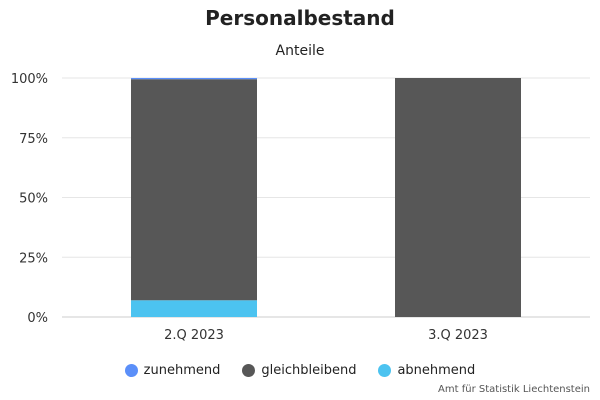 This screenshot has width=600, height=400. Describe the element at coordinates (194, 335) in the screenshot. I see `x-tick-label: 2.Q 2023` at that location.